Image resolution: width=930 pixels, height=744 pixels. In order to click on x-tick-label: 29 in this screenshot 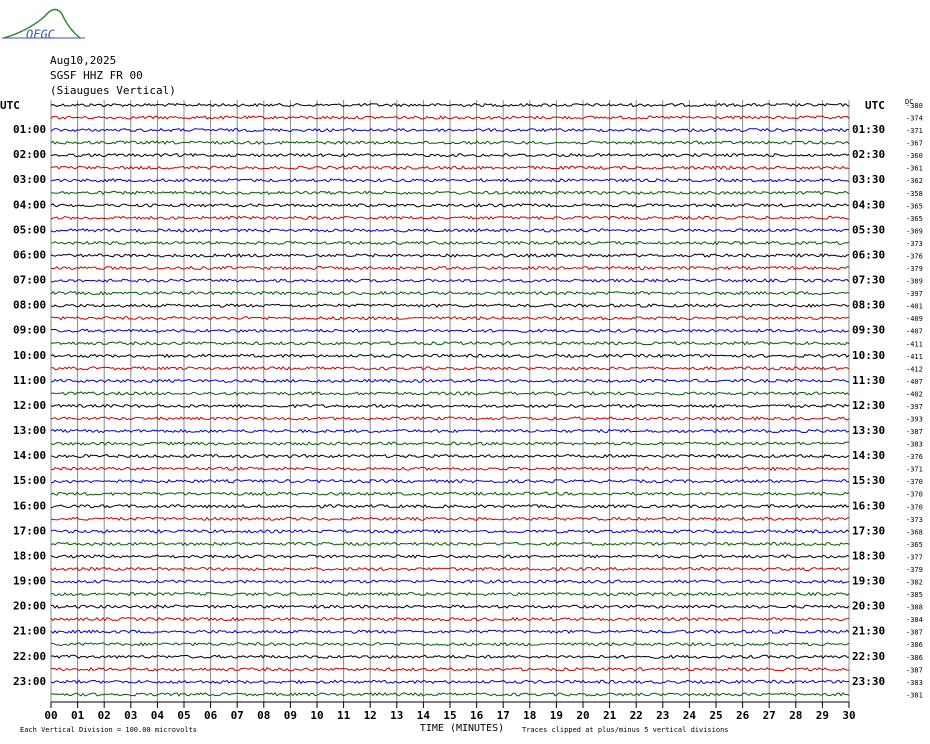, I will do `click(822, 715)`.